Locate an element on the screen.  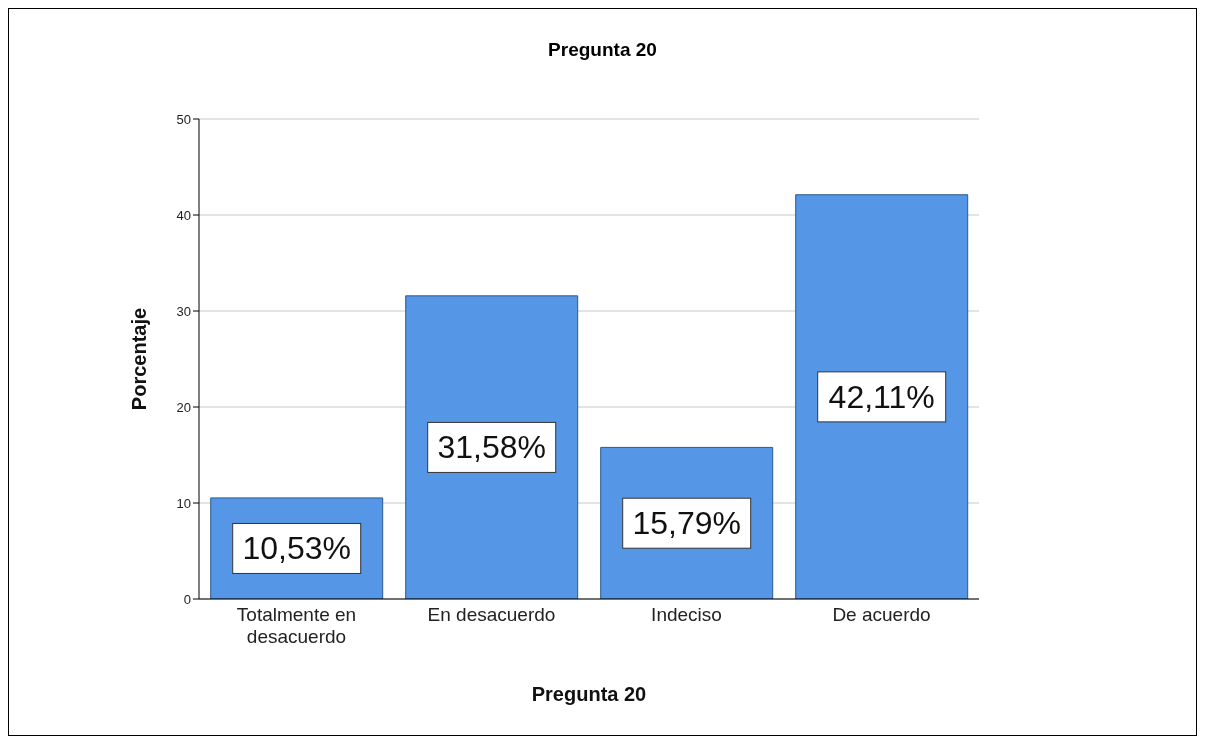
x-tick-label: En desacuerdo is located at coordinates (491, 614).